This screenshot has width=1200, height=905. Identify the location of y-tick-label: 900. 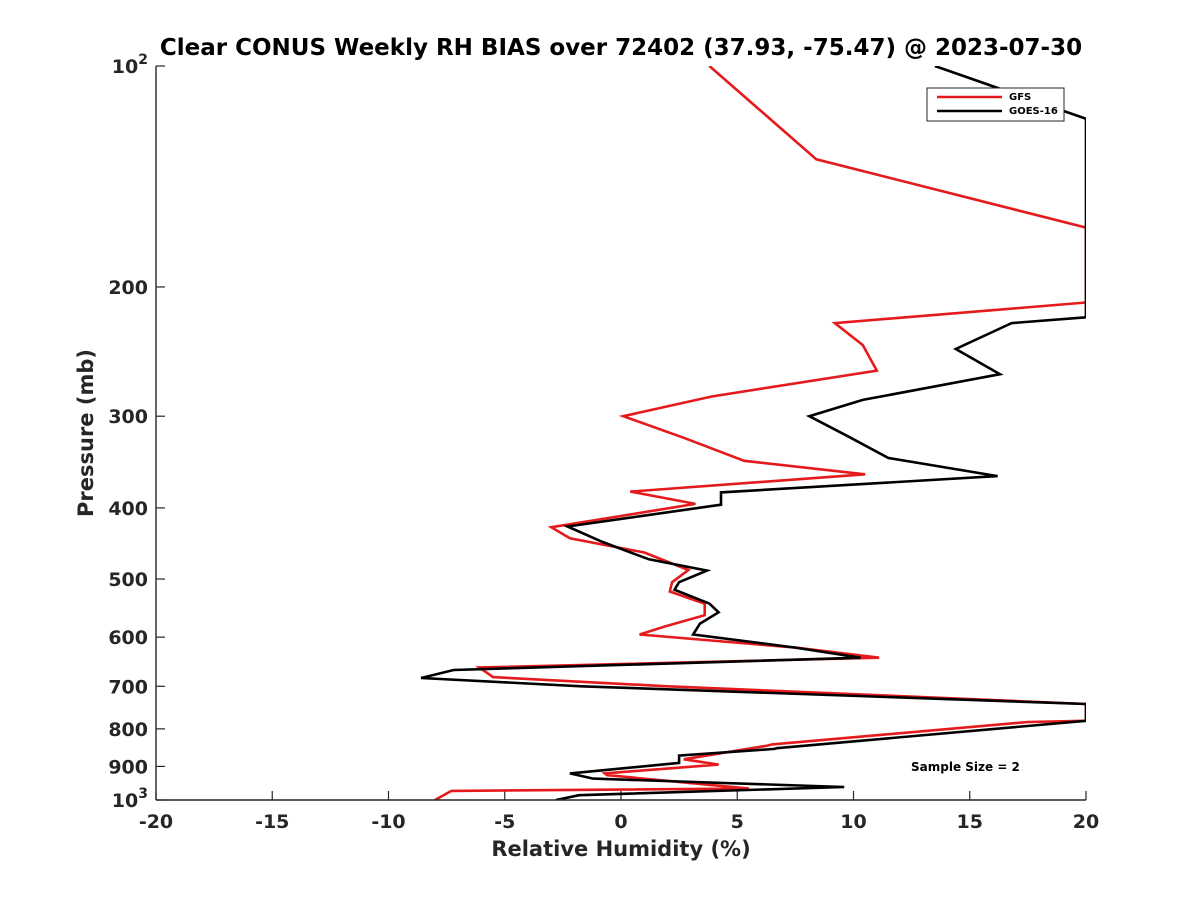
(128, 767).